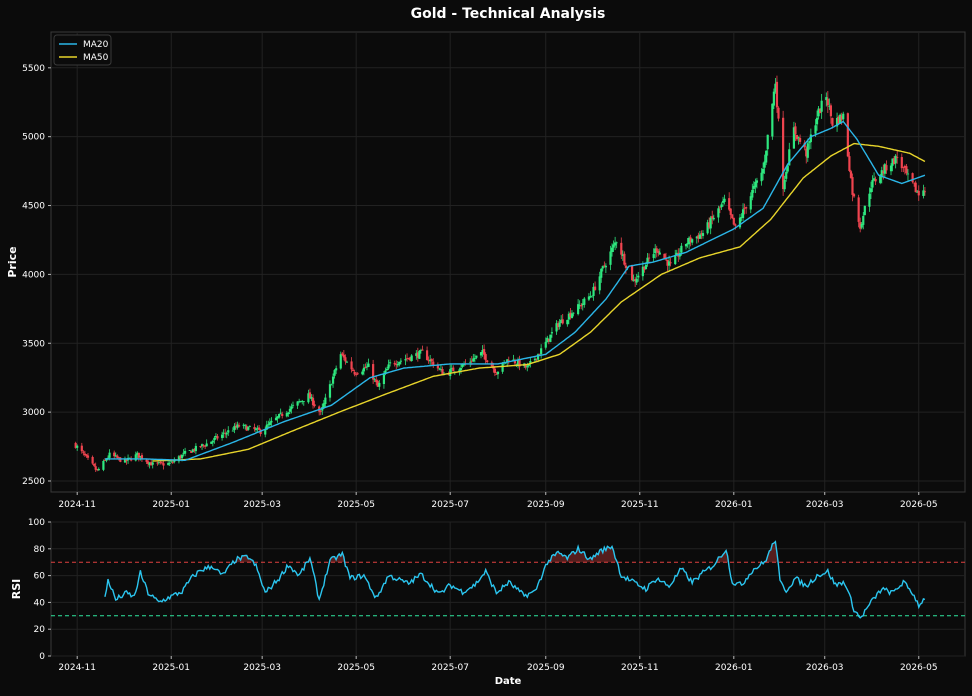 This screenshot has width=972, height=696. What do you see at coordinates (77, 668) in the screenshot?
I see `rsi-xtick-label: 2024-11` at bounding box center [77, 668].